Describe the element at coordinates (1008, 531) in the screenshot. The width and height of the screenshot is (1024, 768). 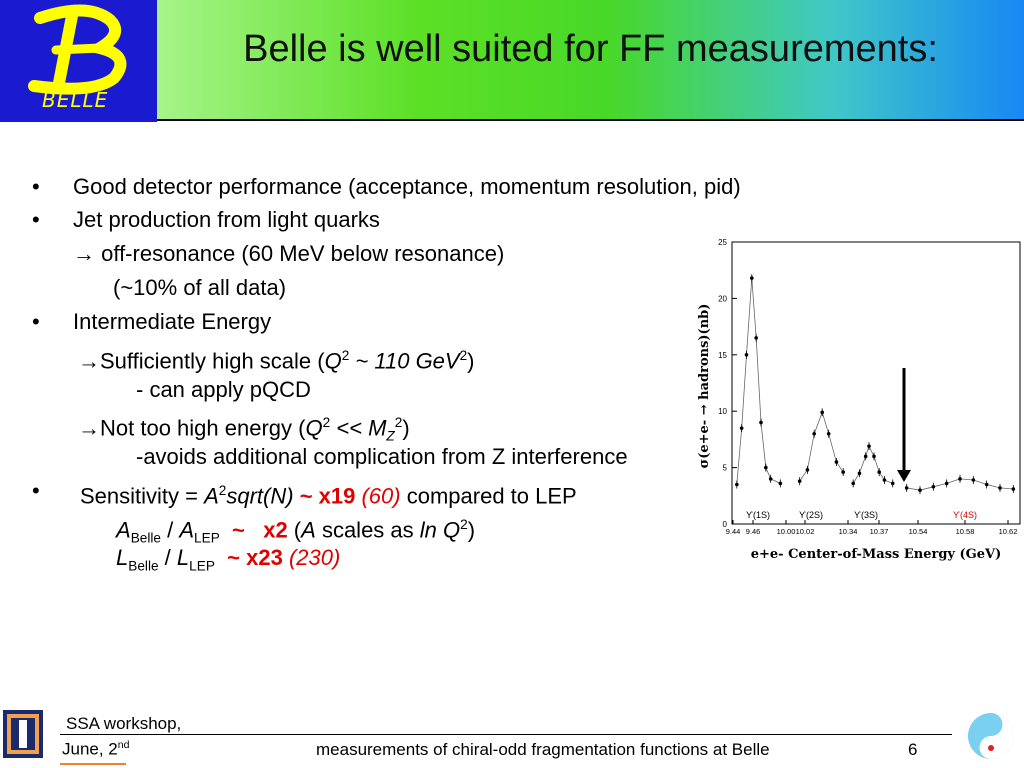
I see `x-tick-label: 10.62` at that location.